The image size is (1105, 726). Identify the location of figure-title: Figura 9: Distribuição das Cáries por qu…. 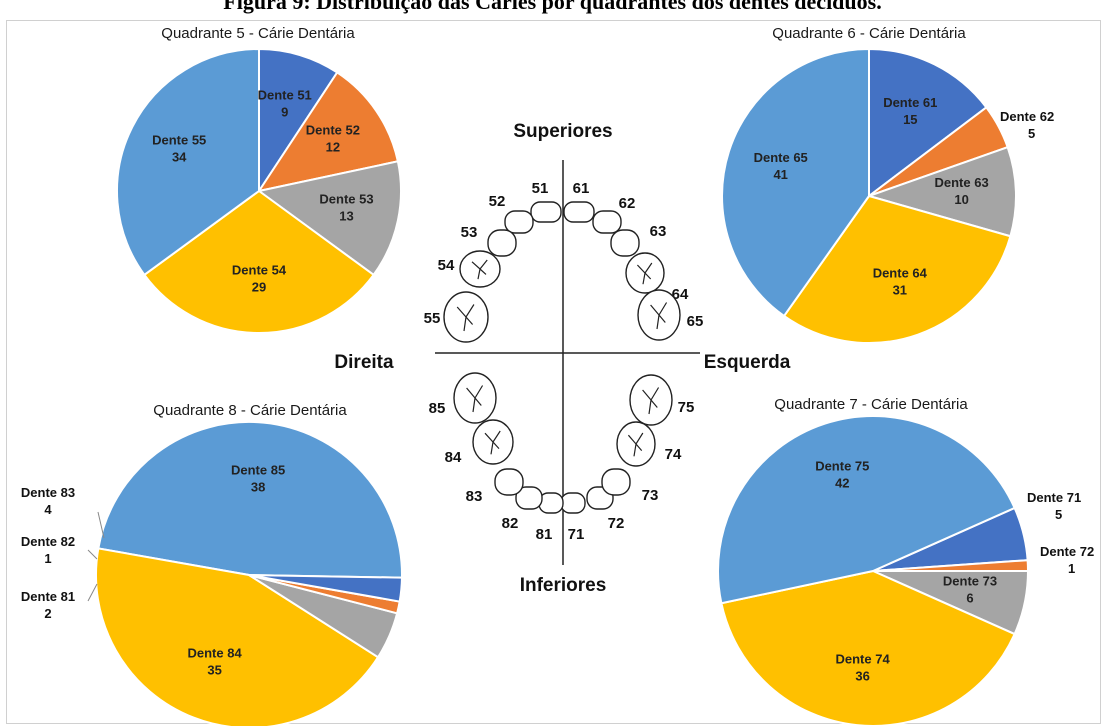
(552, 7).